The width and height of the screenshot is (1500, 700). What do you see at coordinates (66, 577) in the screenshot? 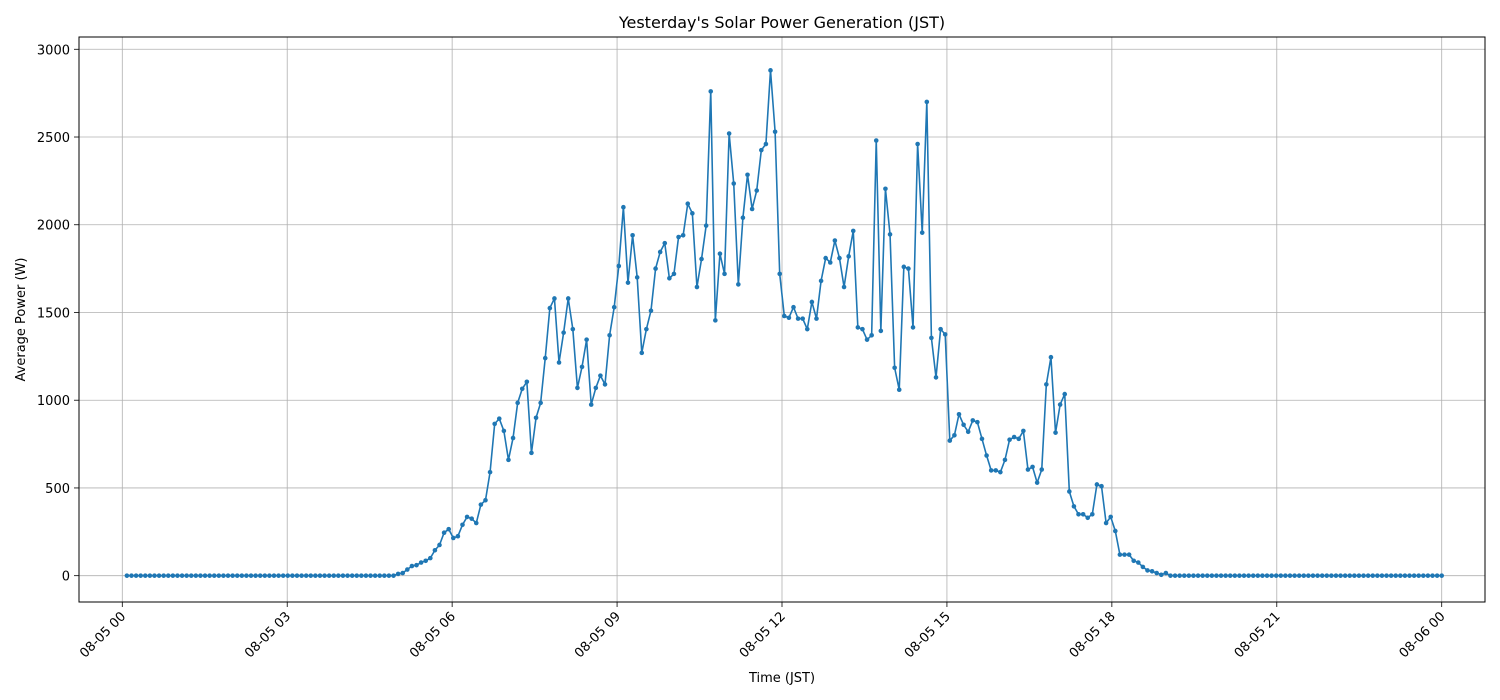
I see `y-tick-label: 0` at bounding box center [66, 577].